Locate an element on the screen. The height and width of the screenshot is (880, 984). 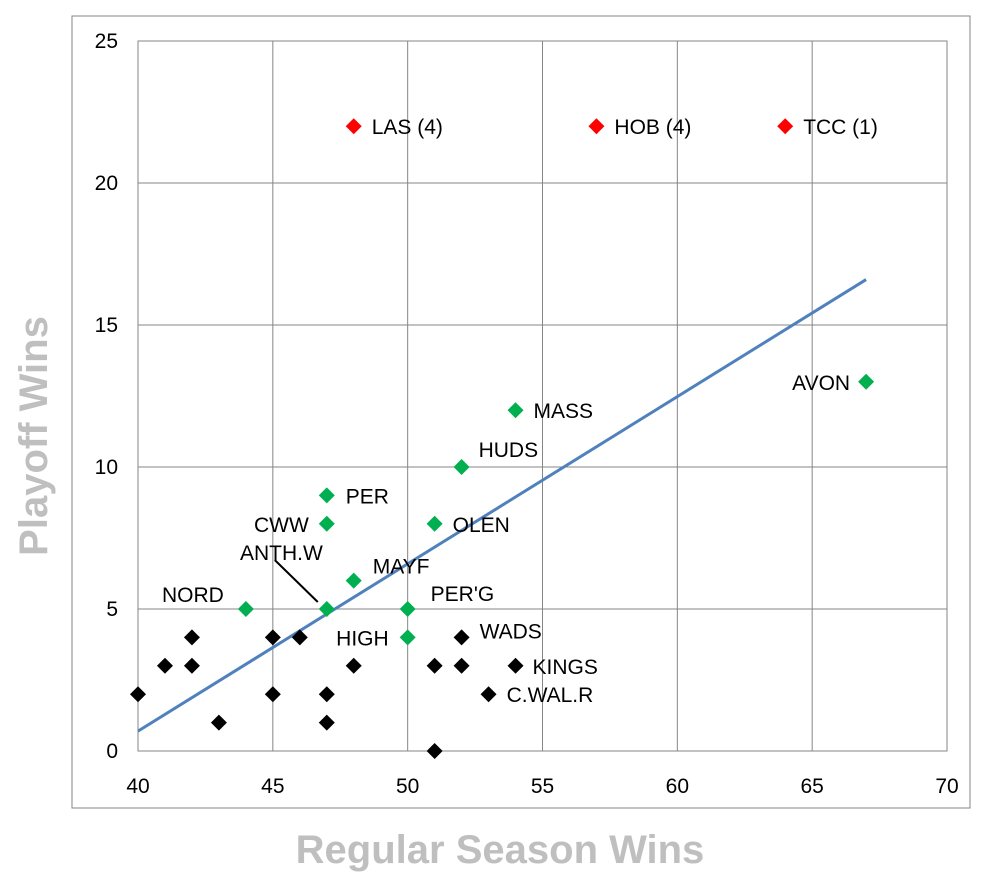
point-label: ANTH.W is located at coordinates (281, 553).